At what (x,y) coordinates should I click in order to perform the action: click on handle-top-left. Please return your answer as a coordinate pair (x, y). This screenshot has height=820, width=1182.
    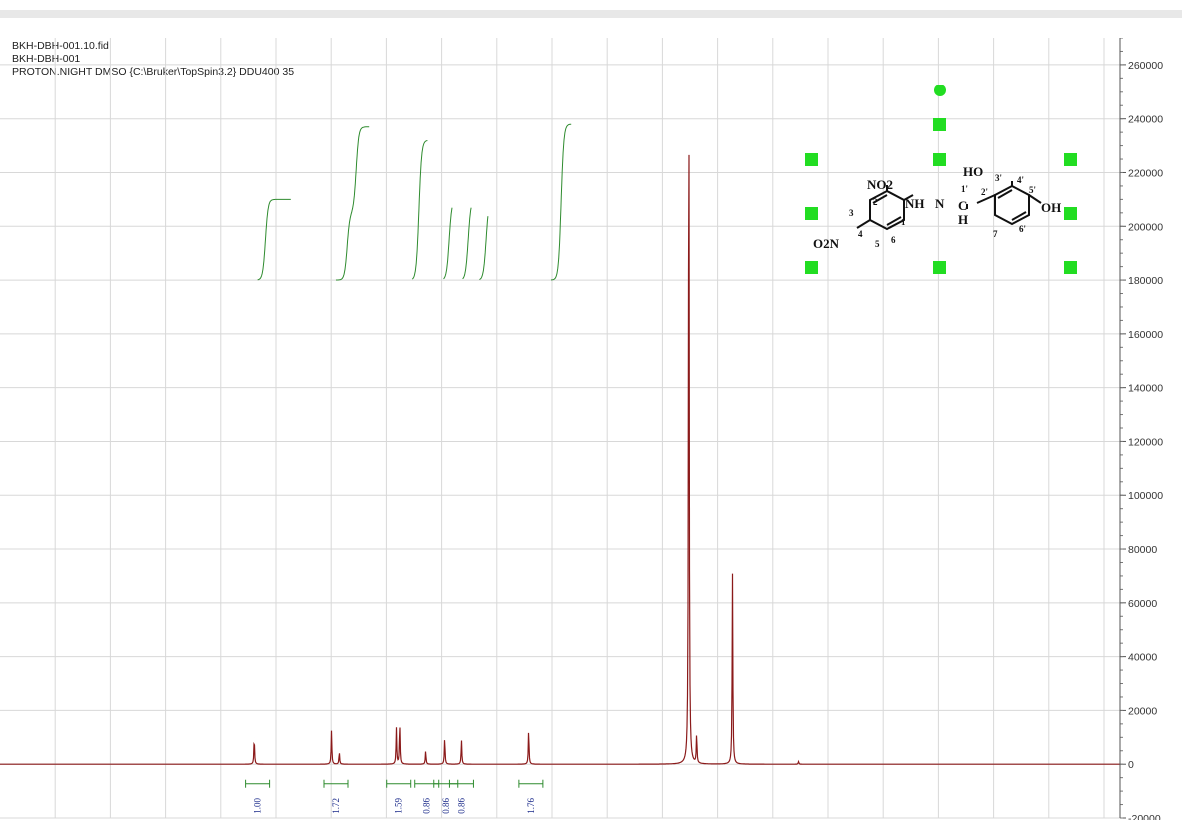
    Looking at the image, I should click on (811, 159).